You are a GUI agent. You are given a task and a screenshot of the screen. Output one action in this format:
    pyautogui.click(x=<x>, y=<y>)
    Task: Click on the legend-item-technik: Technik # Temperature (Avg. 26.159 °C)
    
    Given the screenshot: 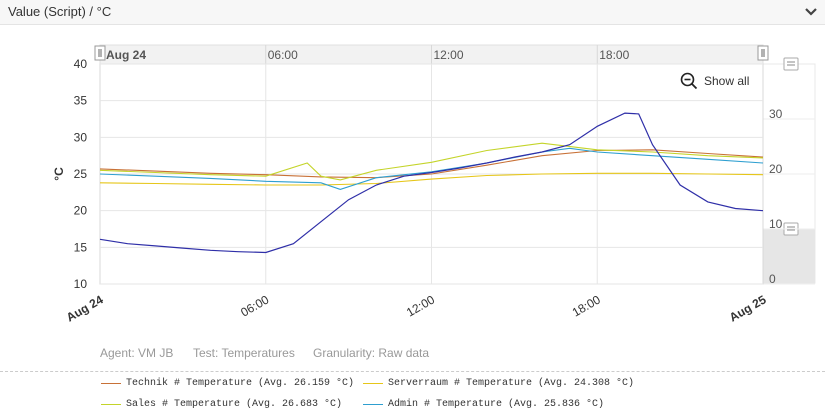 What is the action you would take?
    pyautogui.click(x=227, y=383)
    